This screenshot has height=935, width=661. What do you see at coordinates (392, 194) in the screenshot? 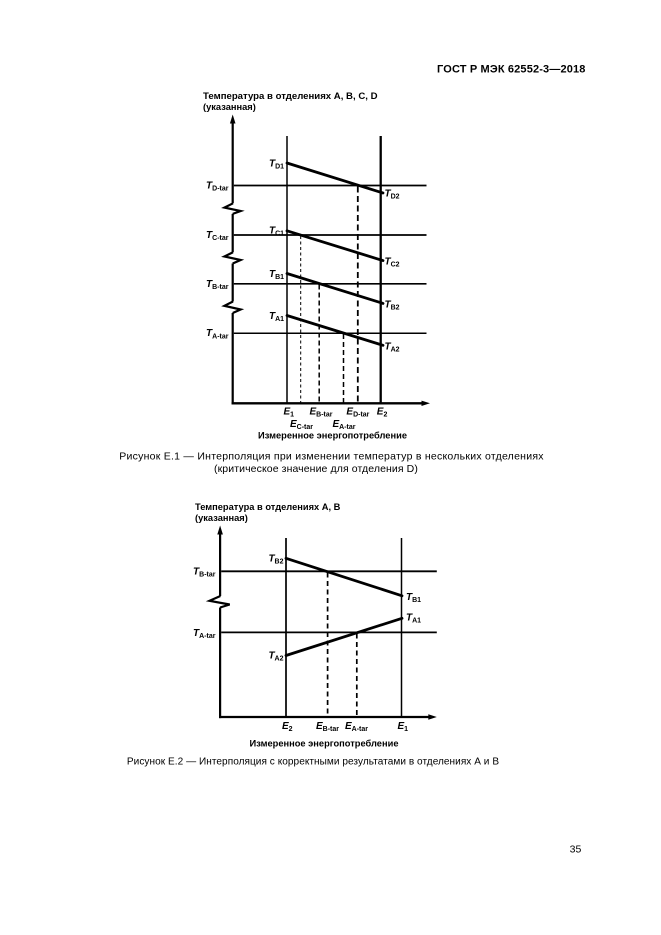
I see `svg-text: TD2` at bounding box center [392, 194].